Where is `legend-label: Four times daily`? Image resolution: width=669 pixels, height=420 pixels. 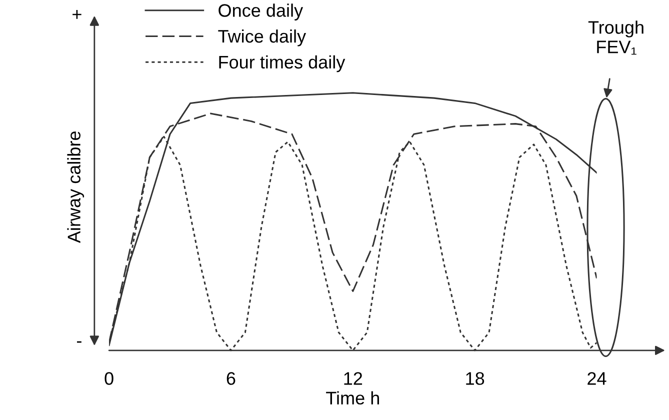 legend-label: Four times daily is located at coordinates (282, 63).